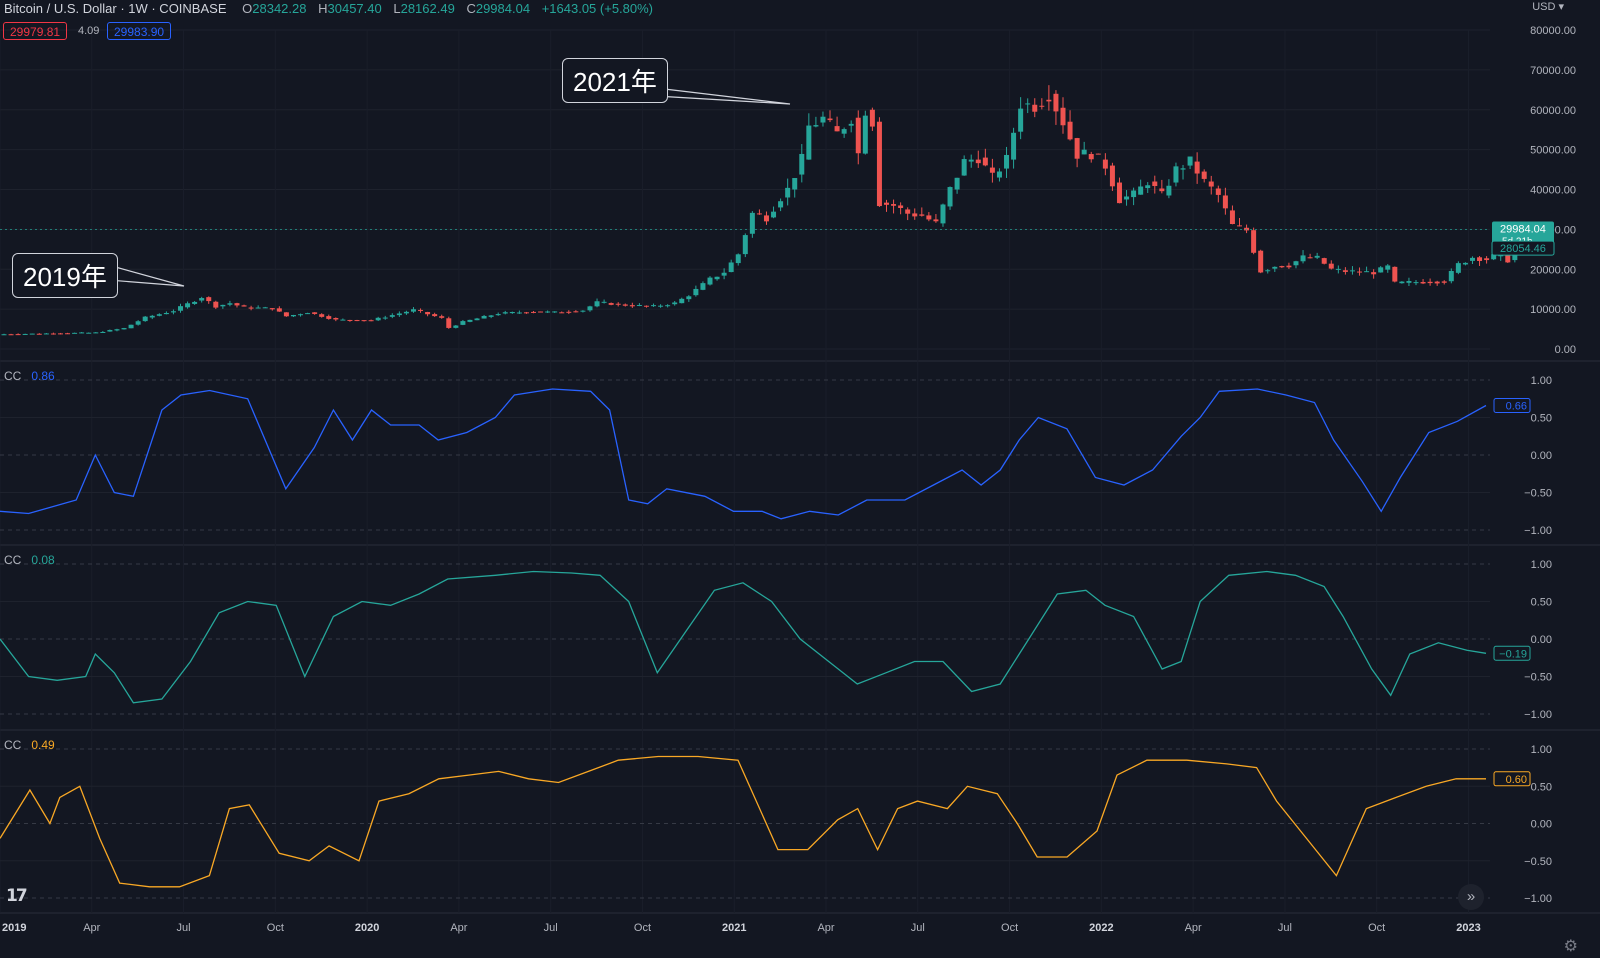 This screenshot has width=1600, height=958. What do you see at coordinates (43, 376) in the screenshot?
I see `cc-pane-1-value: 0.86` at bounding box center [43, 376].